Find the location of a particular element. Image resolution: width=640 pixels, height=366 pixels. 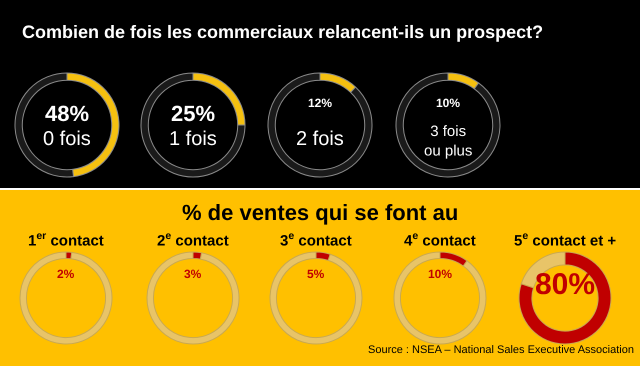

slice-label: 3 fois ou plus is located at coordinates (448, 141).